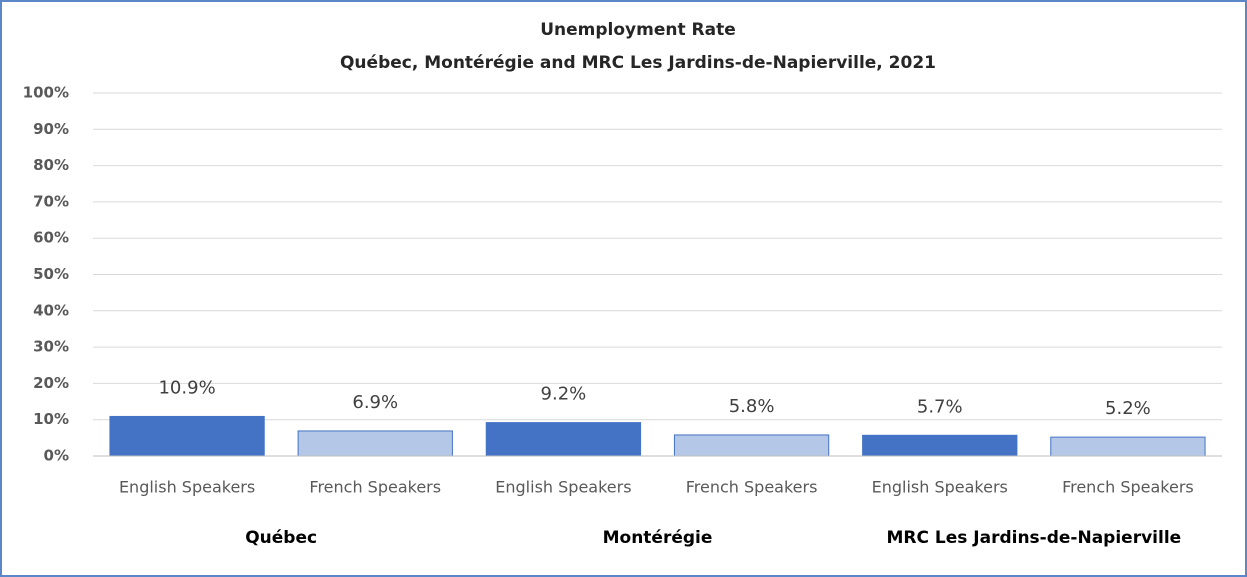 The width and height of the screenshot is (1247, 577). Describe the element at coordinates (940, 406) in the screenshot. I see `value-label: 5.7%` at that location.